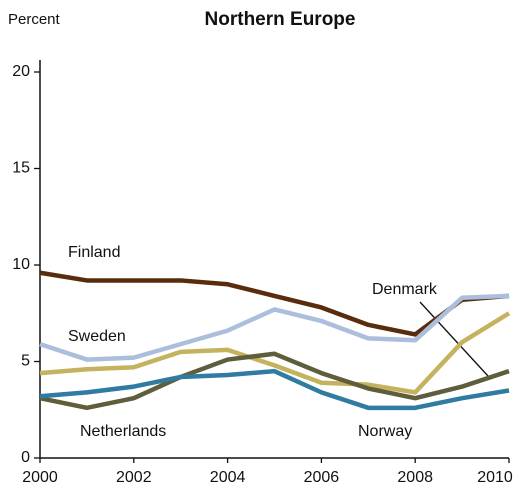  What do you see at coordinates (25, 361) in the screenshot?
I see `y-tick-label: 5` at bounding box center [25, 361].